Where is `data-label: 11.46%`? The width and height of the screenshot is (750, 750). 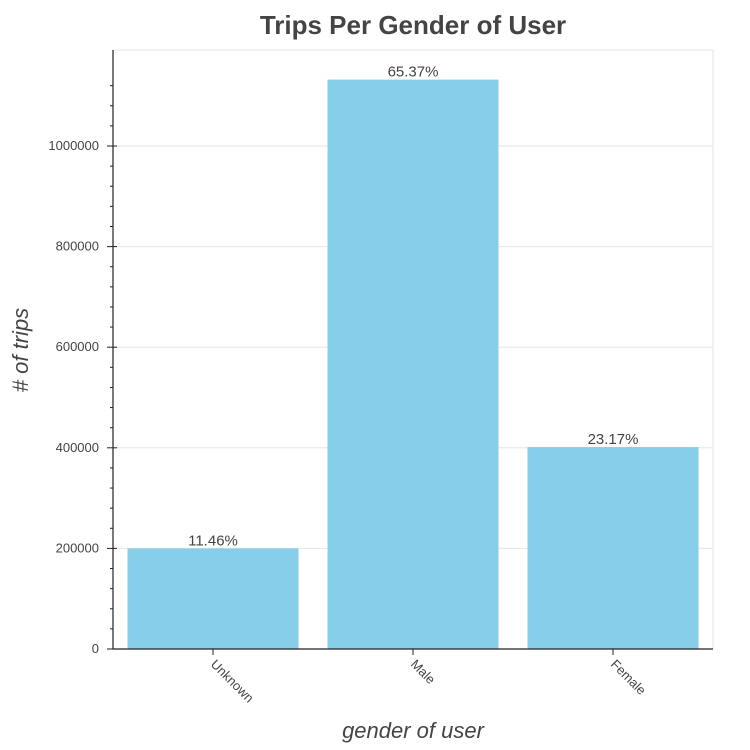 data-label: 11.46% is located at coordinates (213, 540).